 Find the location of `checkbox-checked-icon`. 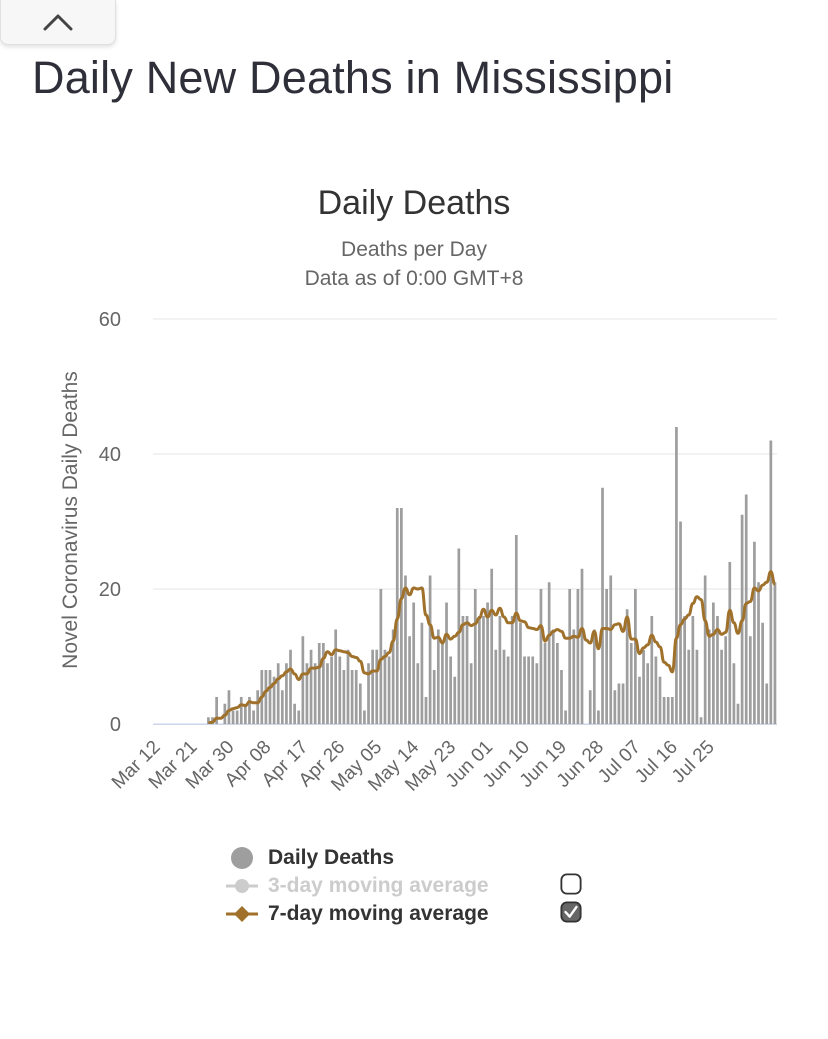

checkbox-checked-icon is located at coordinates (571, 912).